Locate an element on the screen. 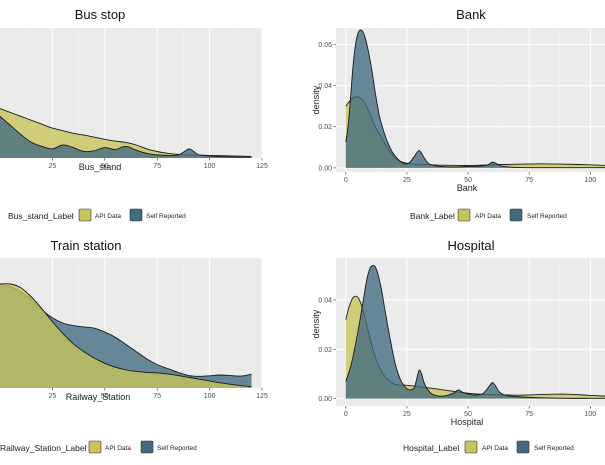 Image resolution: width=605 pixels, height=465 pixels. x-axis-label: Bank is located at coordinates (467, 188).